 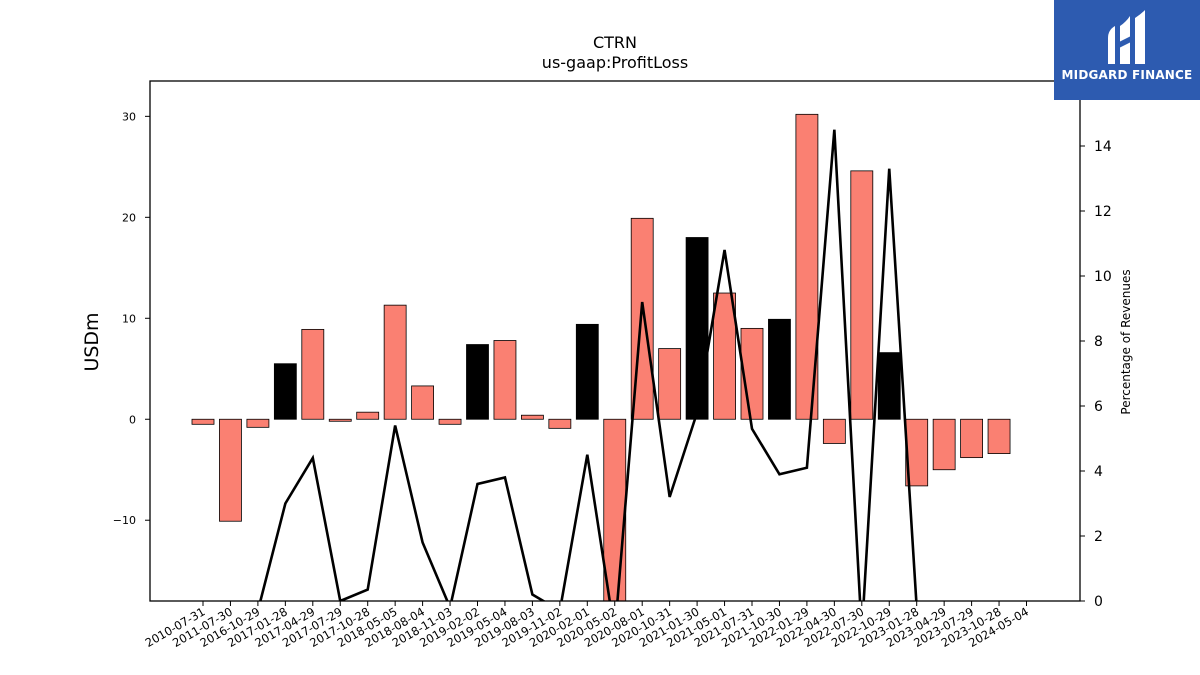 What do you see at coordinates (1098, 342) in the screenshot?
I see `y2-tick-label: 8` at bounding box center [1098, 342].